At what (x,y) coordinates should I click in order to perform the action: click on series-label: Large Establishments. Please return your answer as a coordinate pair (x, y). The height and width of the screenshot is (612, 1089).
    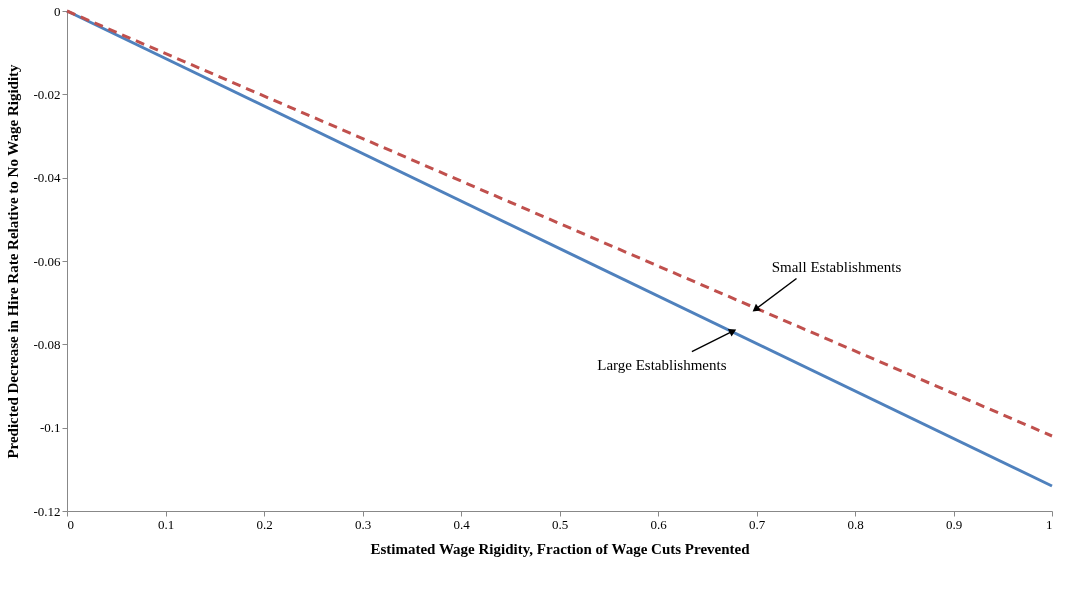
    Looking at the image, I should click on (662, 364).